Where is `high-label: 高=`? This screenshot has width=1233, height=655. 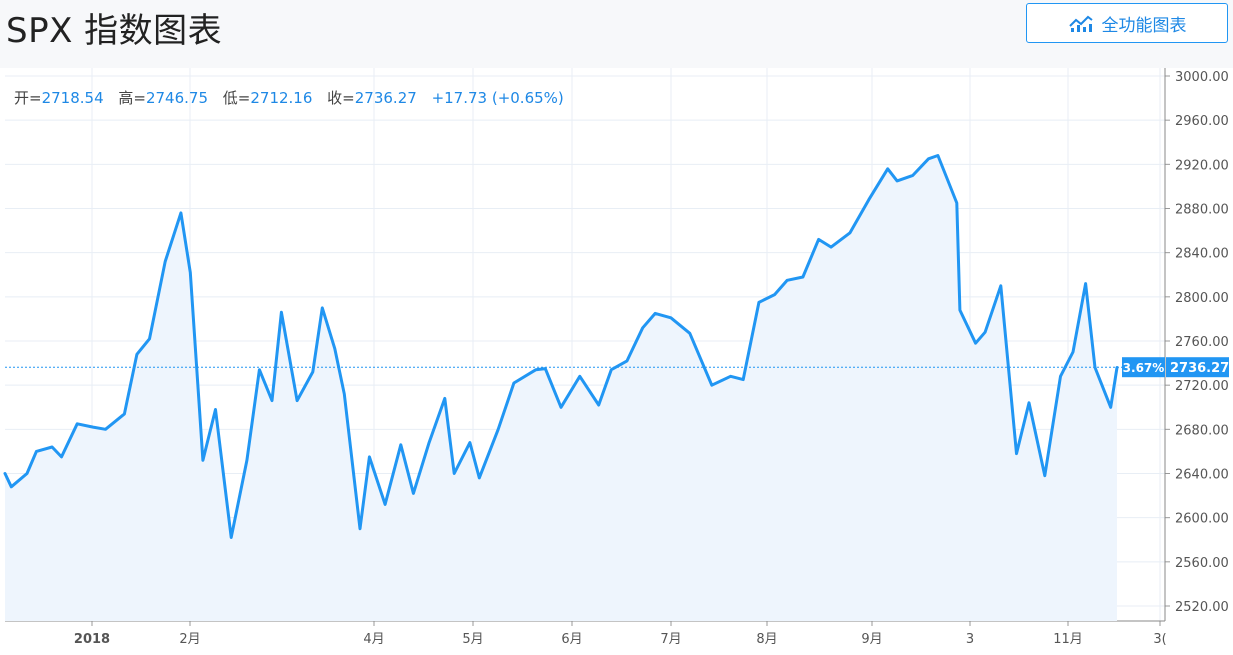
high-label: 高= is located at coordinates (132, 98).